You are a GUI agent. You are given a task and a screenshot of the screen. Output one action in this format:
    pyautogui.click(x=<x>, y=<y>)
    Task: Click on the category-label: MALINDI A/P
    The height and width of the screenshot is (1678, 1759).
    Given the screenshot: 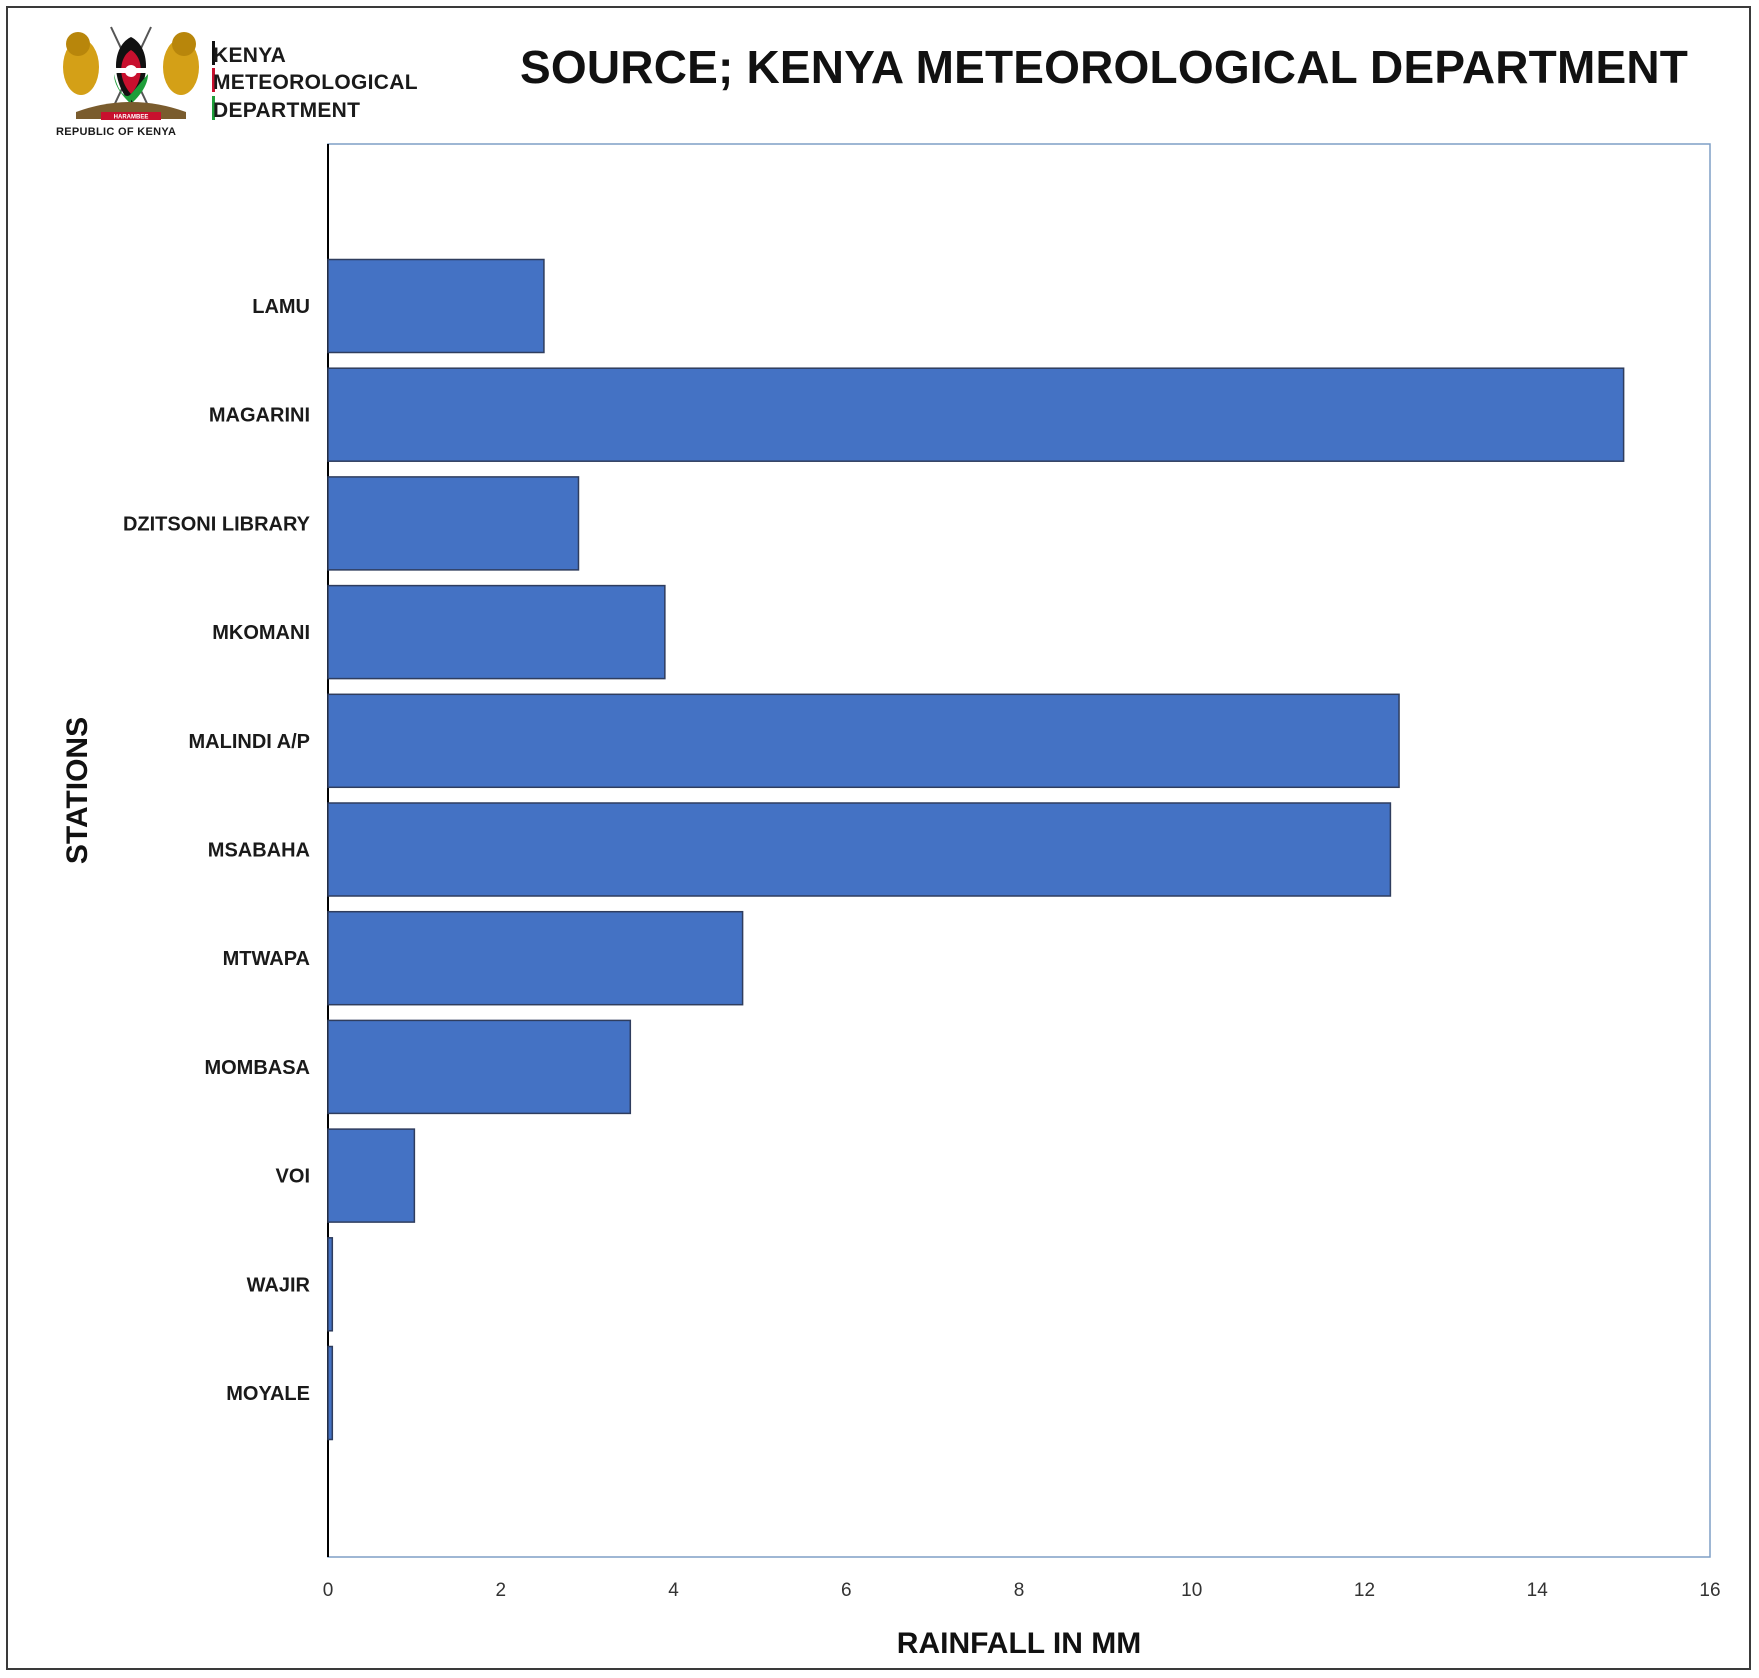 What is the action you would take?
    pyautogui.click(x=249, y=742)
    